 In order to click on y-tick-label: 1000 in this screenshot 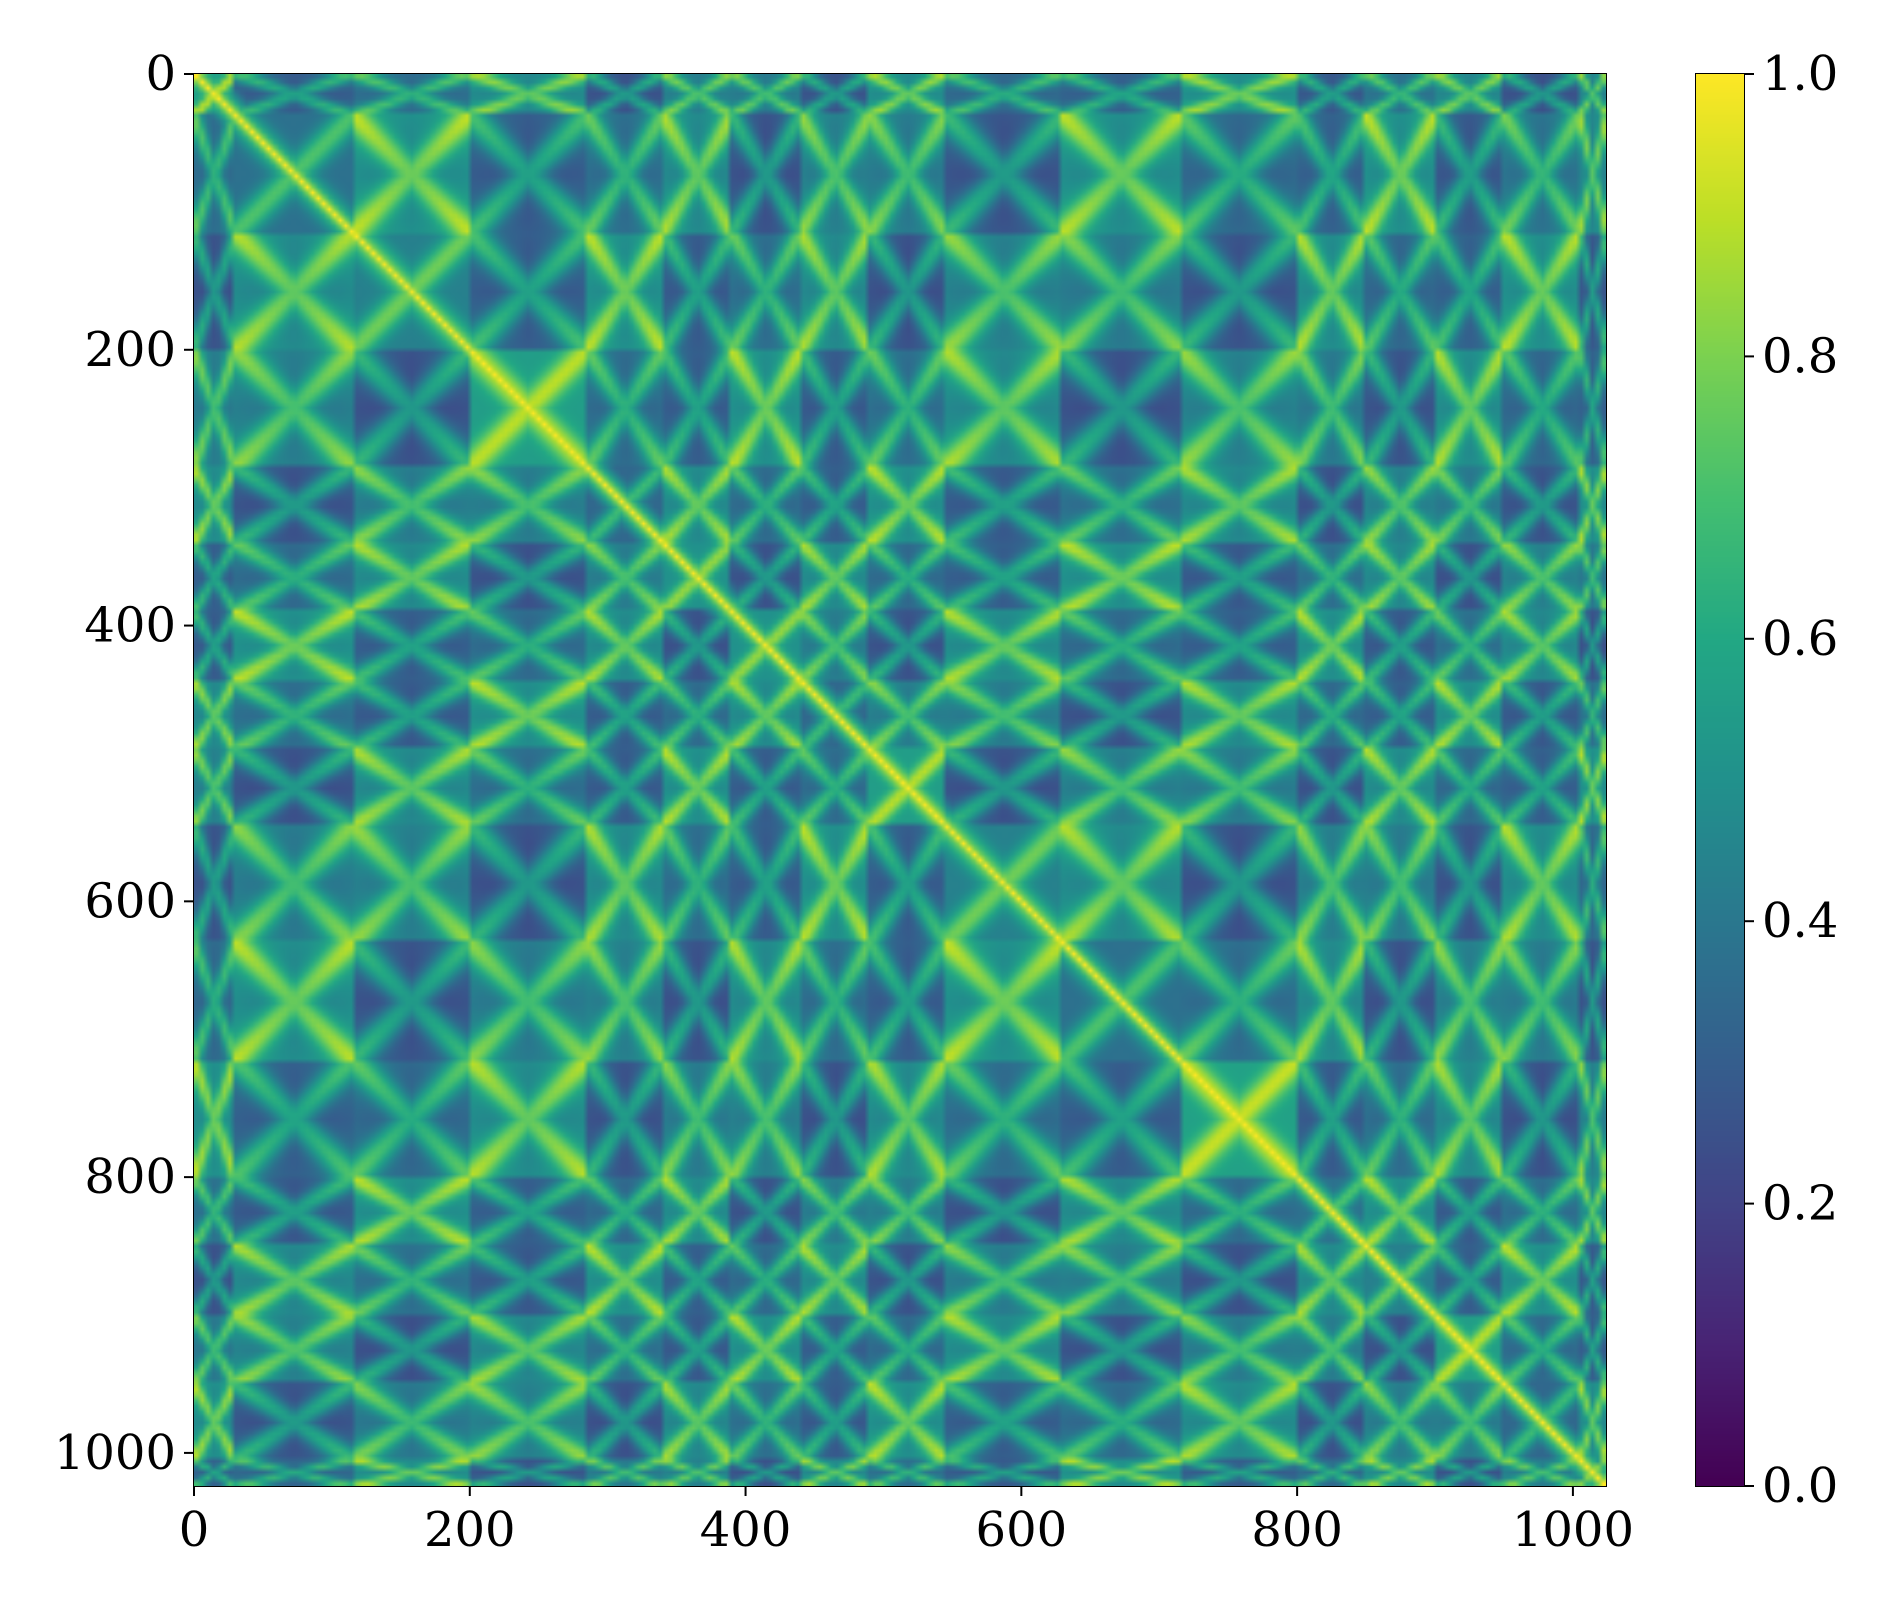, I will do `click(115, 1453)`.